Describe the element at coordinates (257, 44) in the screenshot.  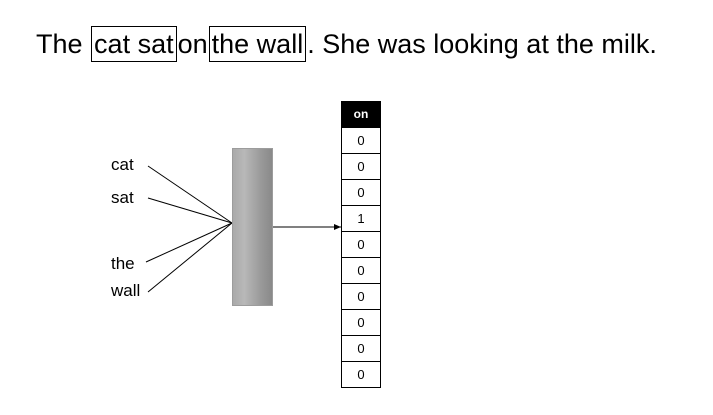
I see `context-box-right: the wall` at that location.